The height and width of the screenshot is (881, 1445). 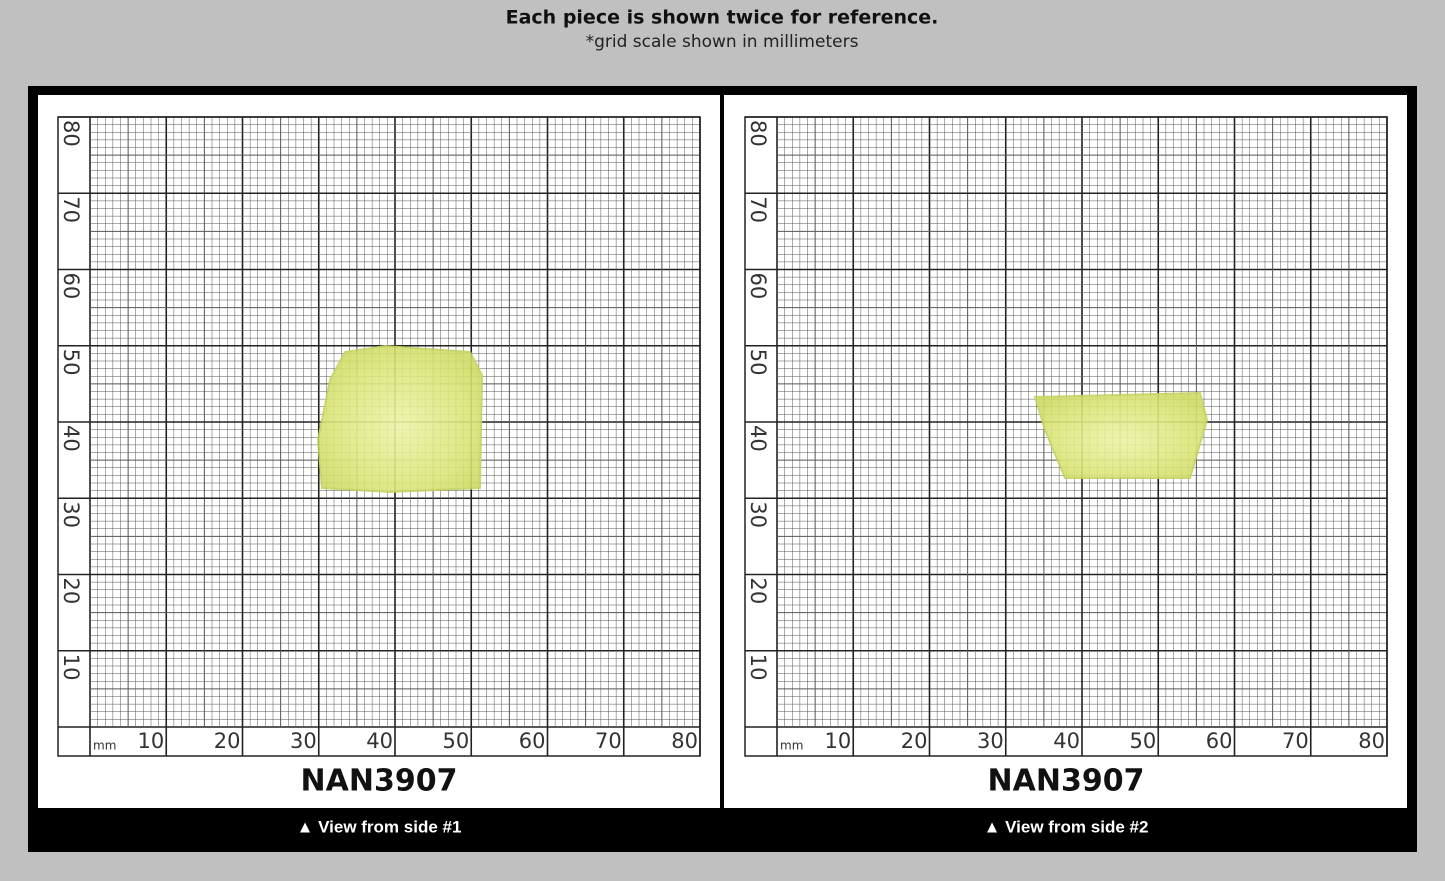 What do you see at coordinates (379, 826) in the screenshot?
I see `caption: ▲ View from side #1` at bounding box center [379, 826].